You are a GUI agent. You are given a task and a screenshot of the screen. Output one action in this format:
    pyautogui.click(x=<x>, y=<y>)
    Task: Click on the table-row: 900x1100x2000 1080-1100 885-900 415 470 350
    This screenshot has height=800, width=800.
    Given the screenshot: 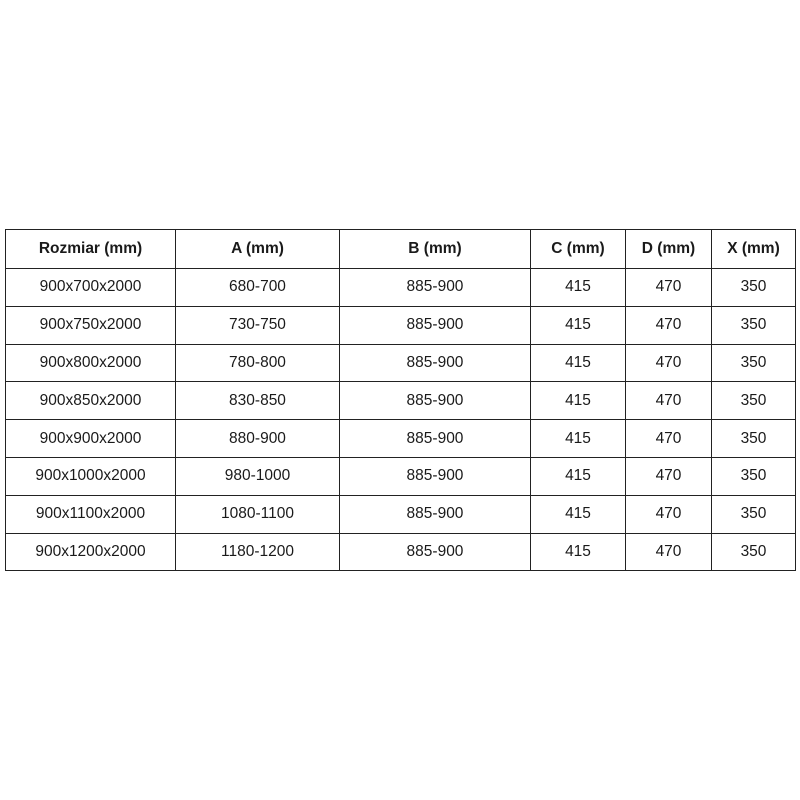 What is the action you would take?
    pyautogui.click(x=400, y=514)
    